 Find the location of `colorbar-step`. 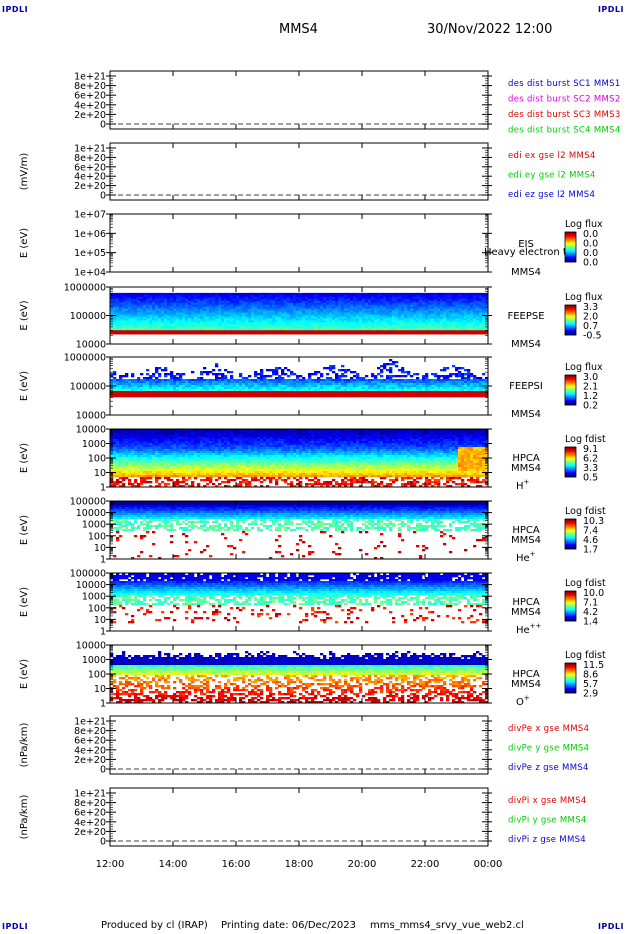

colorbar-step is located at coordinates (570, 394).